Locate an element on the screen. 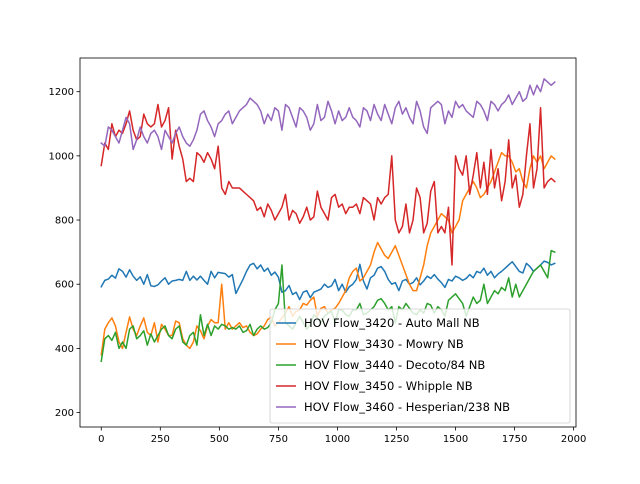  x-tick-label: 2000 is located at coordinates (573, 439).